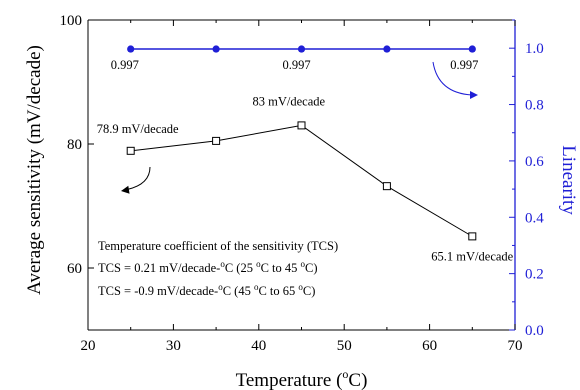  Describe the element at coordinates (88, 346) in the screenshot. I see `x-tick-label: 20` at that location.